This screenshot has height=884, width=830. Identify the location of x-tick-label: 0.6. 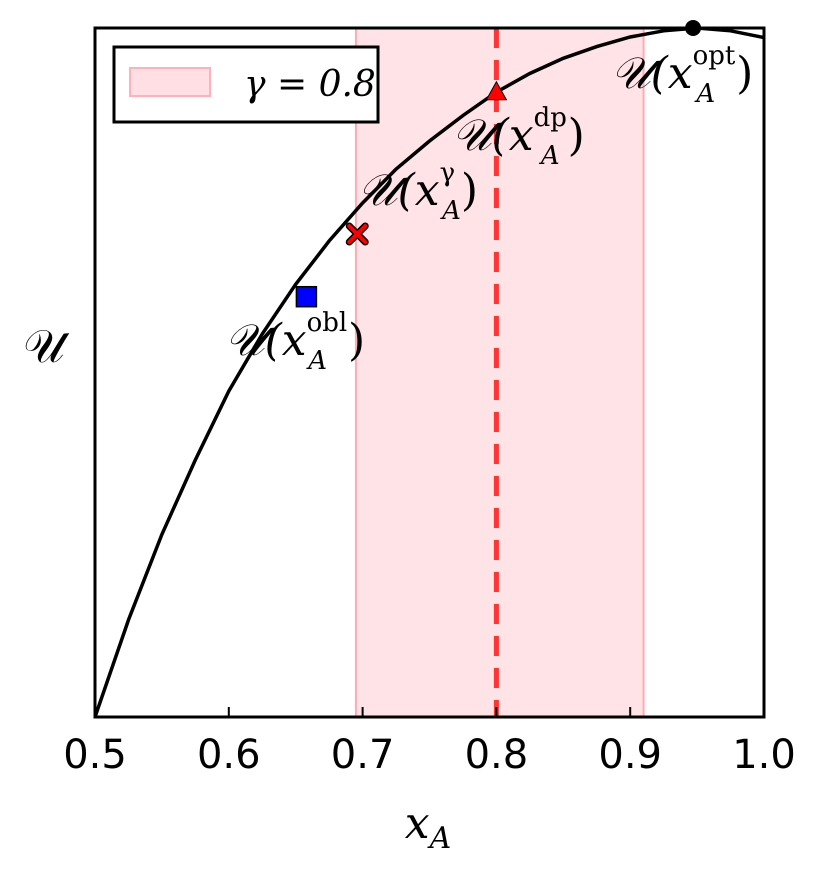
(229, 755).